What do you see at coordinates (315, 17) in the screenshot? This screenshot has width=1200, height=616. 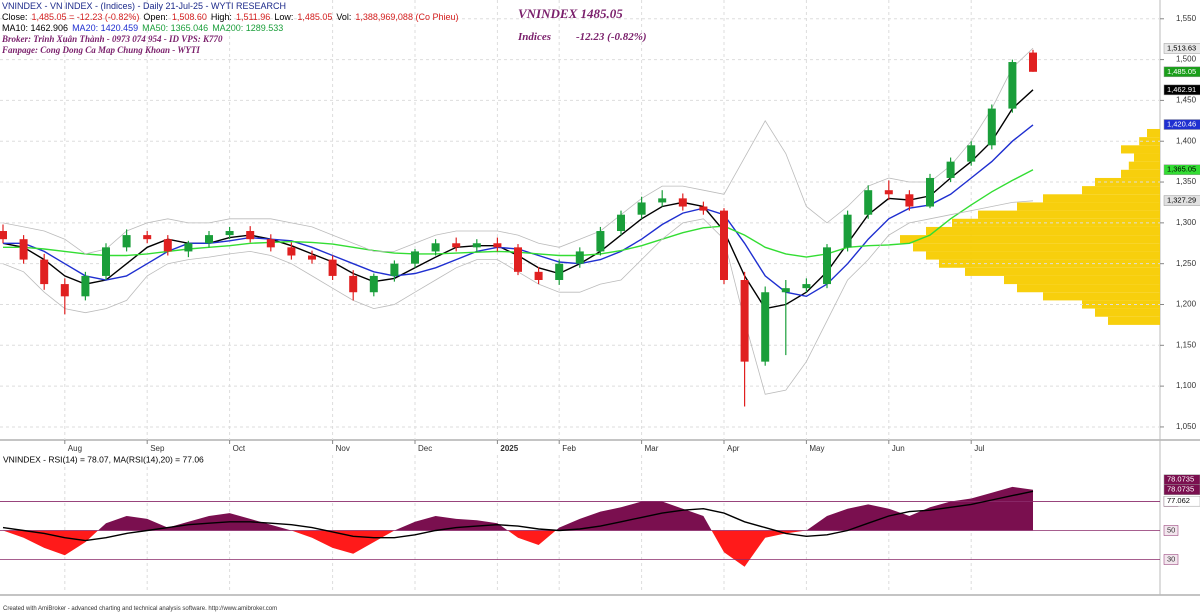 I see `header-text: 1,485.05` at bounding box center [315, 17].